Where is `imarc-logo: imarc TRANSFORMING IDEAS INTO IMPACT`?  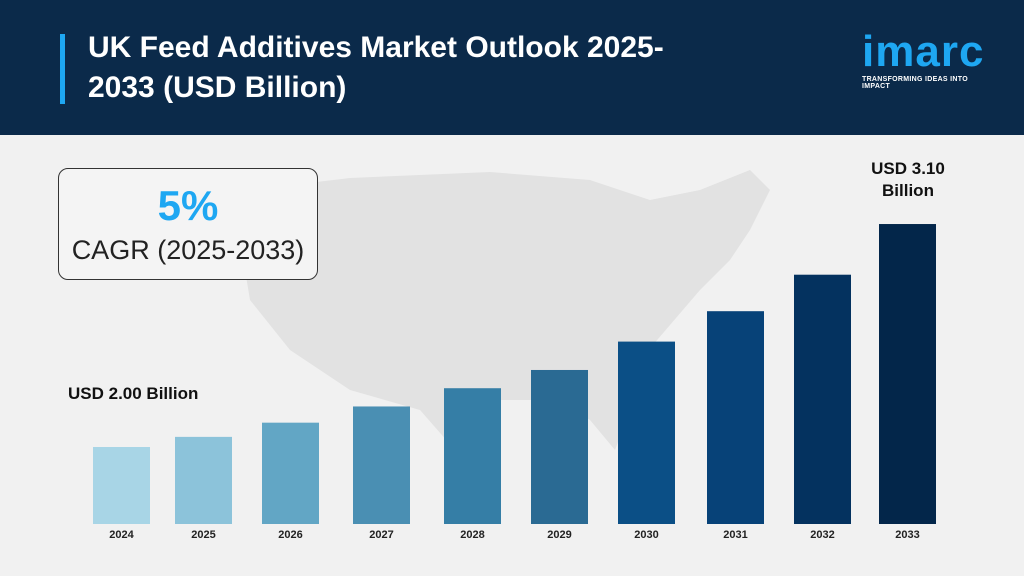
imarc-logo: imarc TRANSFORMING IDEAS INTO IMPACT is located at coordinates (928, 59).